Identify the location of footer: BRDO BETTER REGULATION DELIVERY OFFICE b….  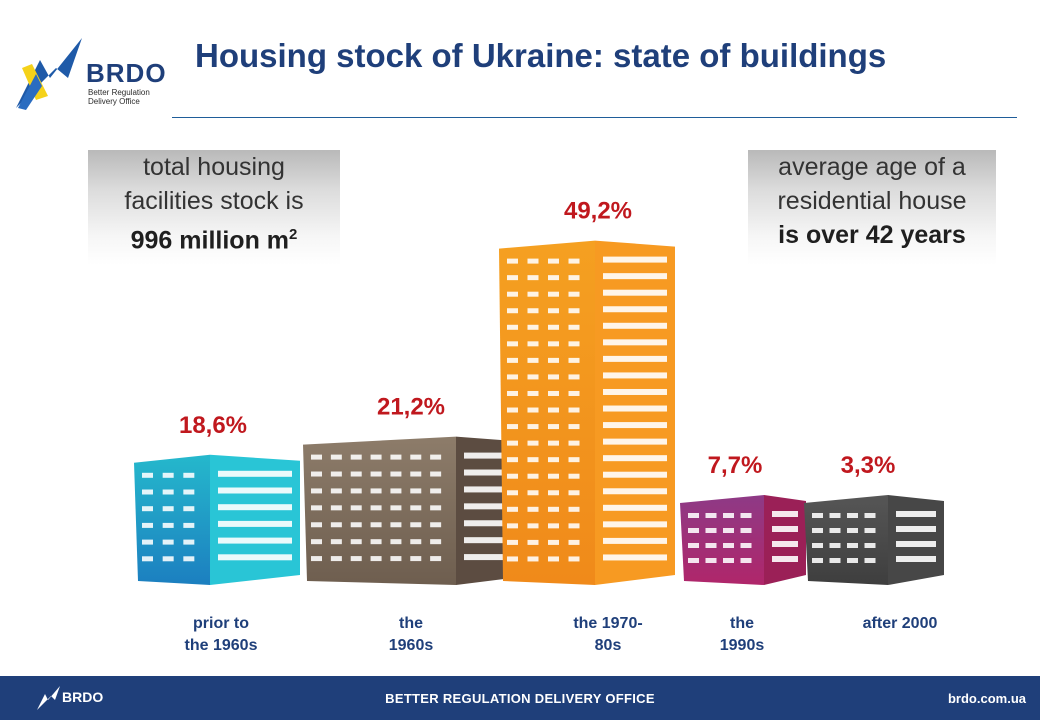
(520, 698).